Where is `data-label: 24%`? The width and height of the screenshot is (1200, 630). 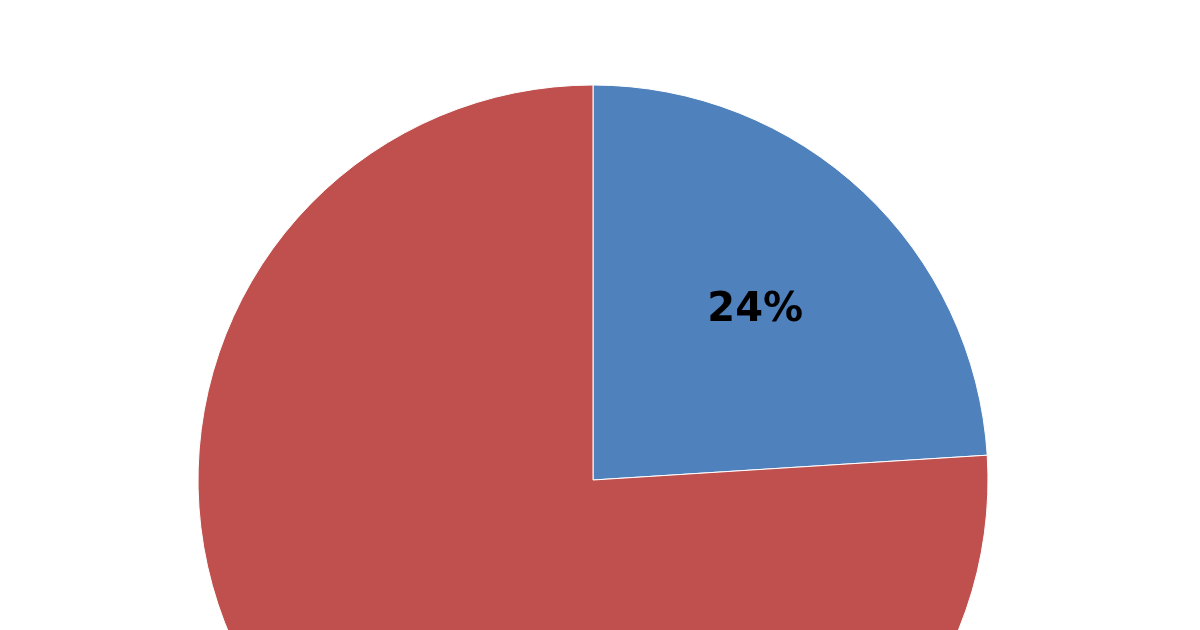
data-label: 24% is located at coordinates (755, 307).